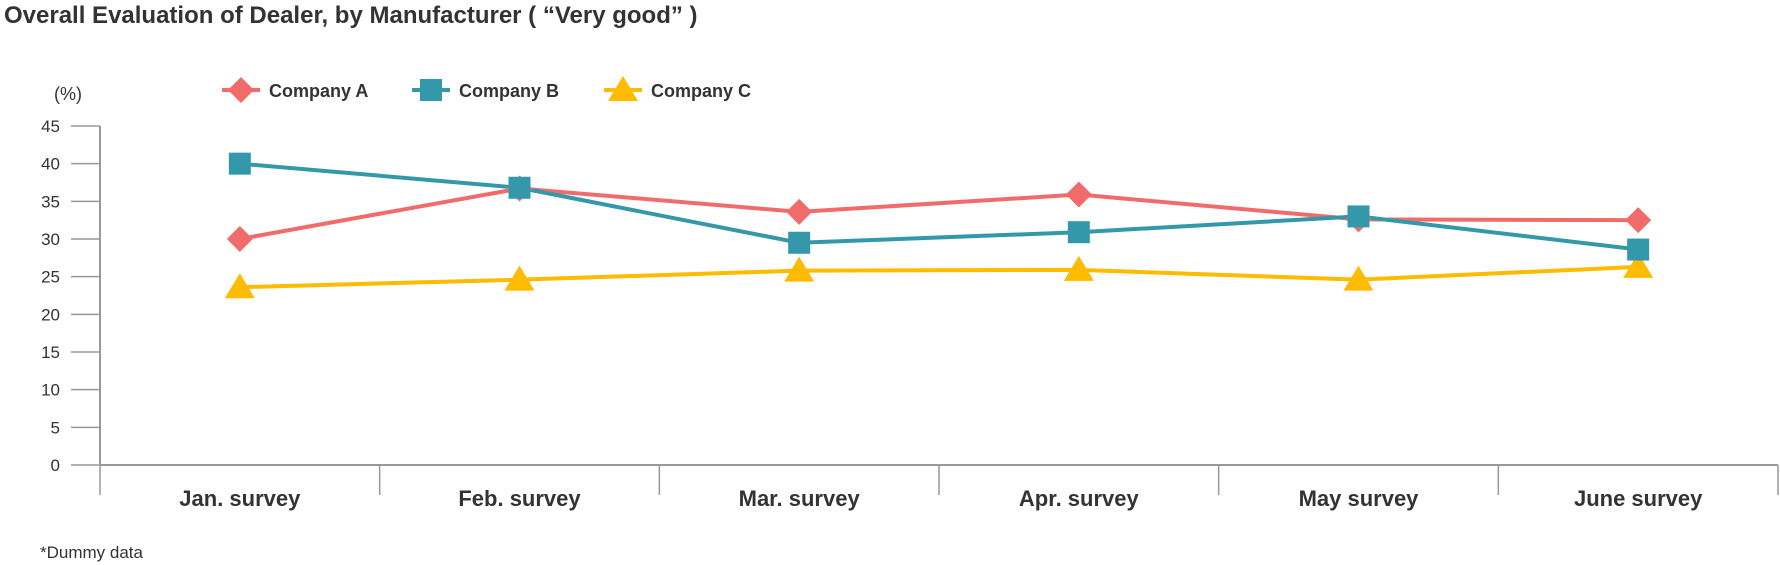 The height and width of the screenshot is (565, 1780). What do you see at coordinates (1638, 498) in the screenshot?
I see `x-tick-label: June survey` at bounding box center [1638, 498].